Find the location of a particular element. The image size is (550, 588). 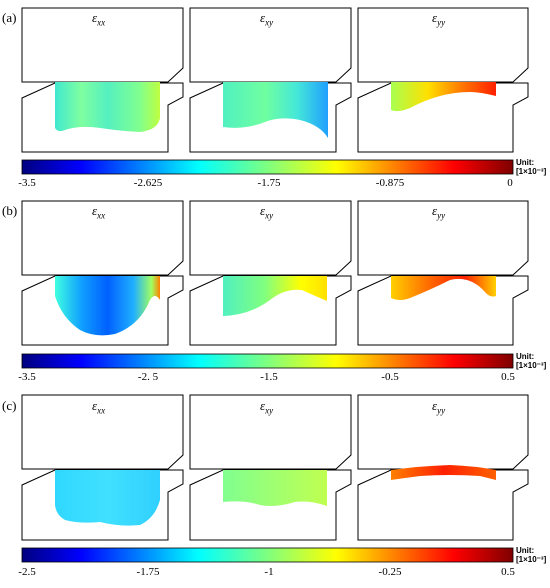

panel-a1-outline is located at coordinates (102, 80).